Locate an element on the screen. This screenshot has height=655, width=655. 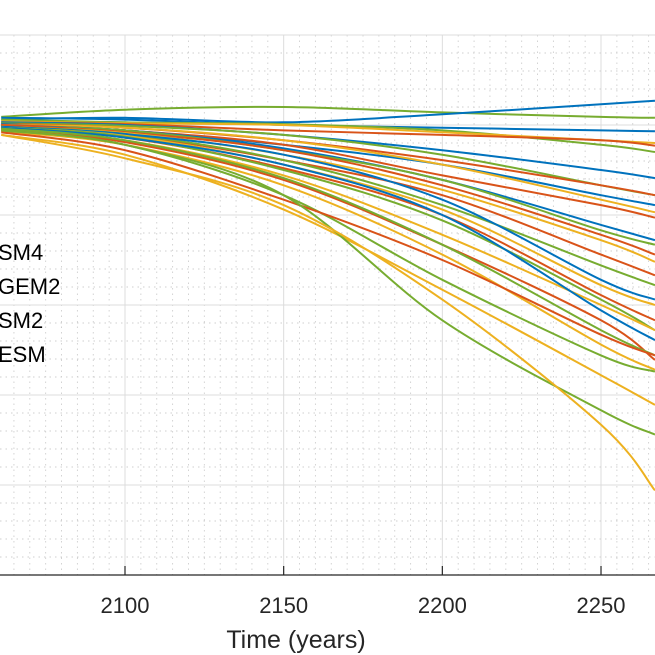
x-tick-labels: 2100 2150 2200 2250 is located at coordinates (363, 605).